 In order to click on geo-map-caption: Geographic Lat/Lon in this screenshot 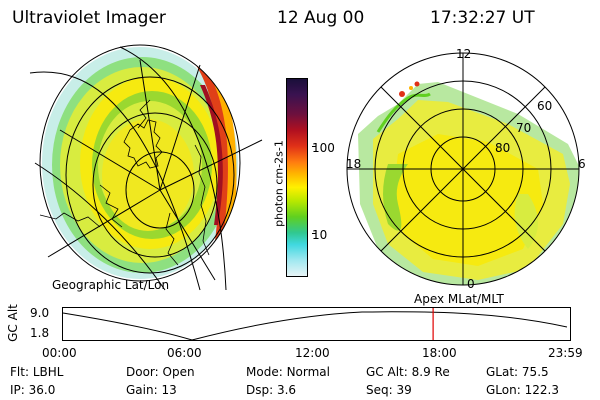, I will do `click(110, 285)`.